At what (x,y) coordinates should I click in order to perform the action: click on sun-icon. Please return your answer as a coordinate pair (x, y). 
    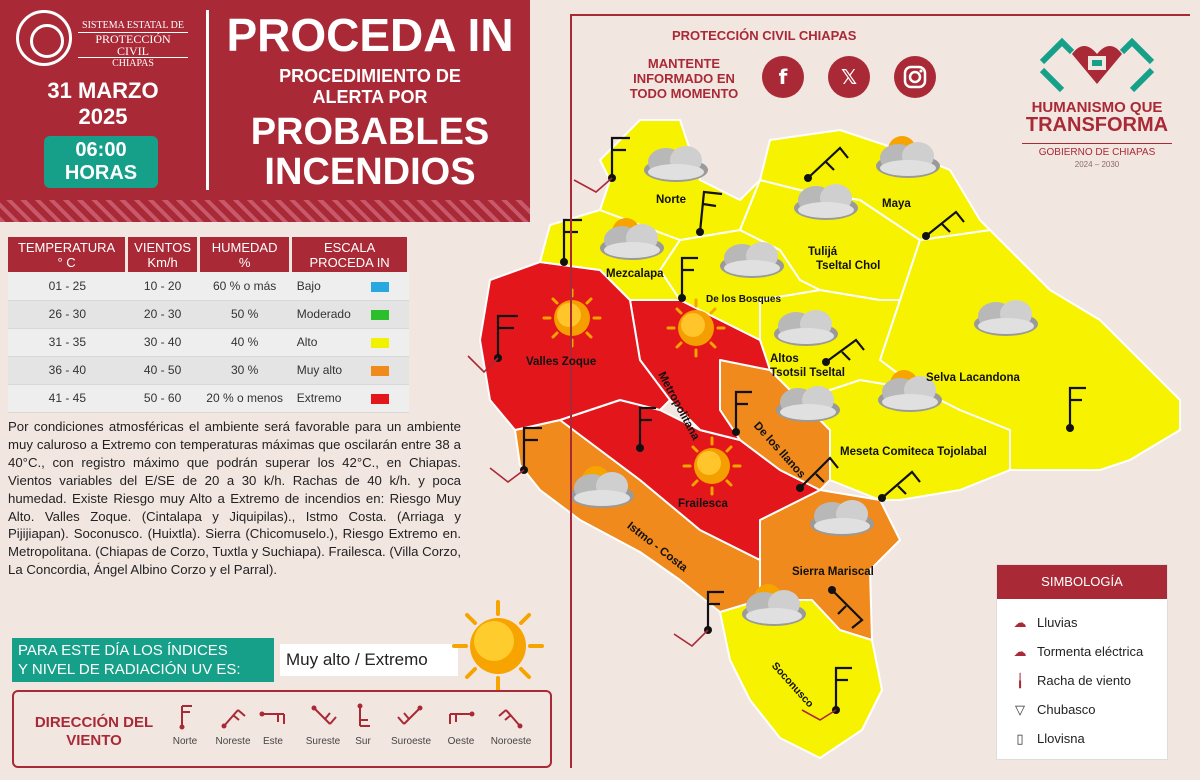
    Looking at the image, I should click on (498, 646).